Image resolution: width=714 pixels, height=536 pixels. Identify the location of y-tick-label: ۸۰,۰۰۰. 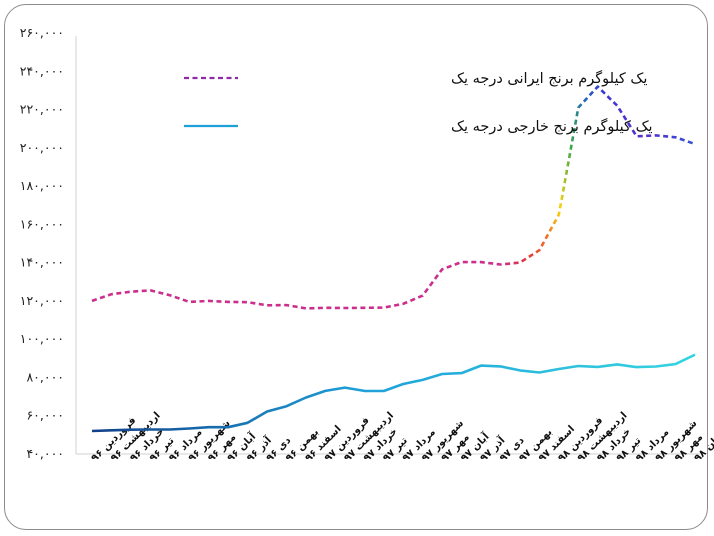
(45, 376).